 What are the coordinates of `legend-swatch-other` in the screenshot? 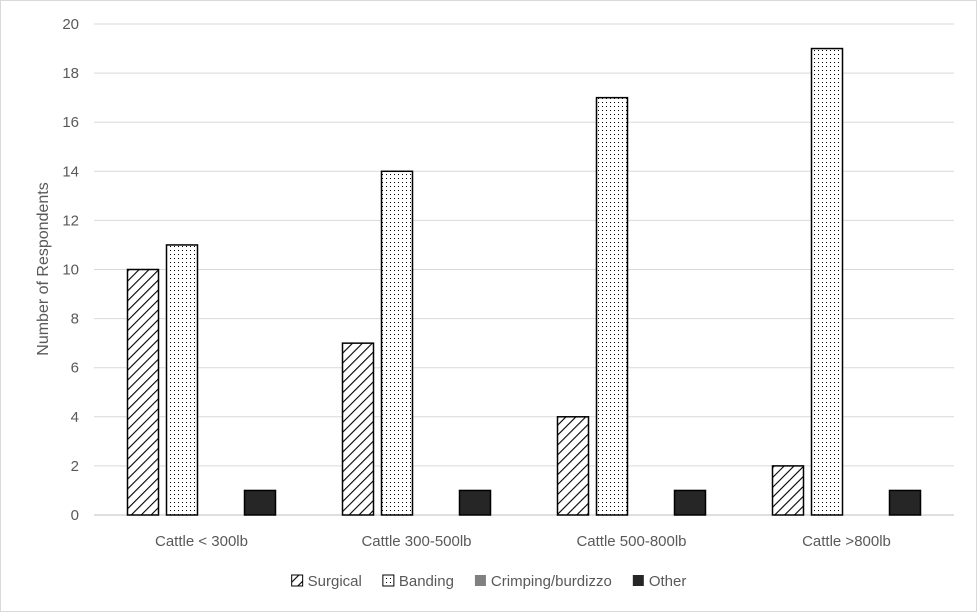 It's located at (638, 580).